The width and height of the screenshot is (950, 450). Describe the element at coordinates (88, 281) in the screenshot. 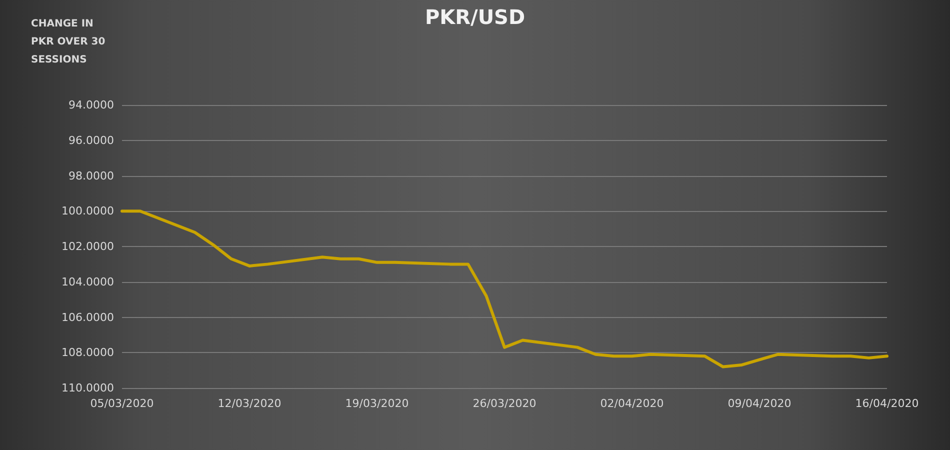

I see `y-tick-label: 104.0000` at that location.